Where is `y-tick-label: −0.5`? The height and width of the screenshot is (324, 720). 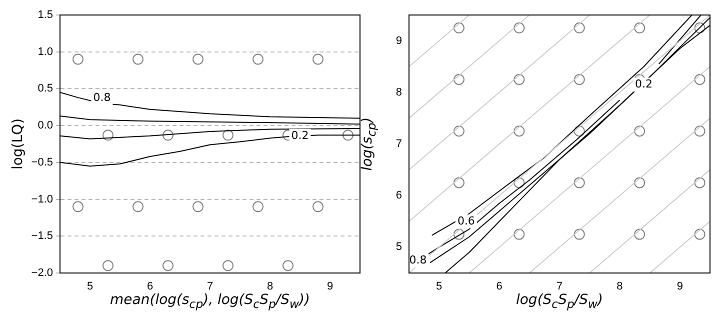
y-tick-label: −0.5 is located at coordinates (42, 162).